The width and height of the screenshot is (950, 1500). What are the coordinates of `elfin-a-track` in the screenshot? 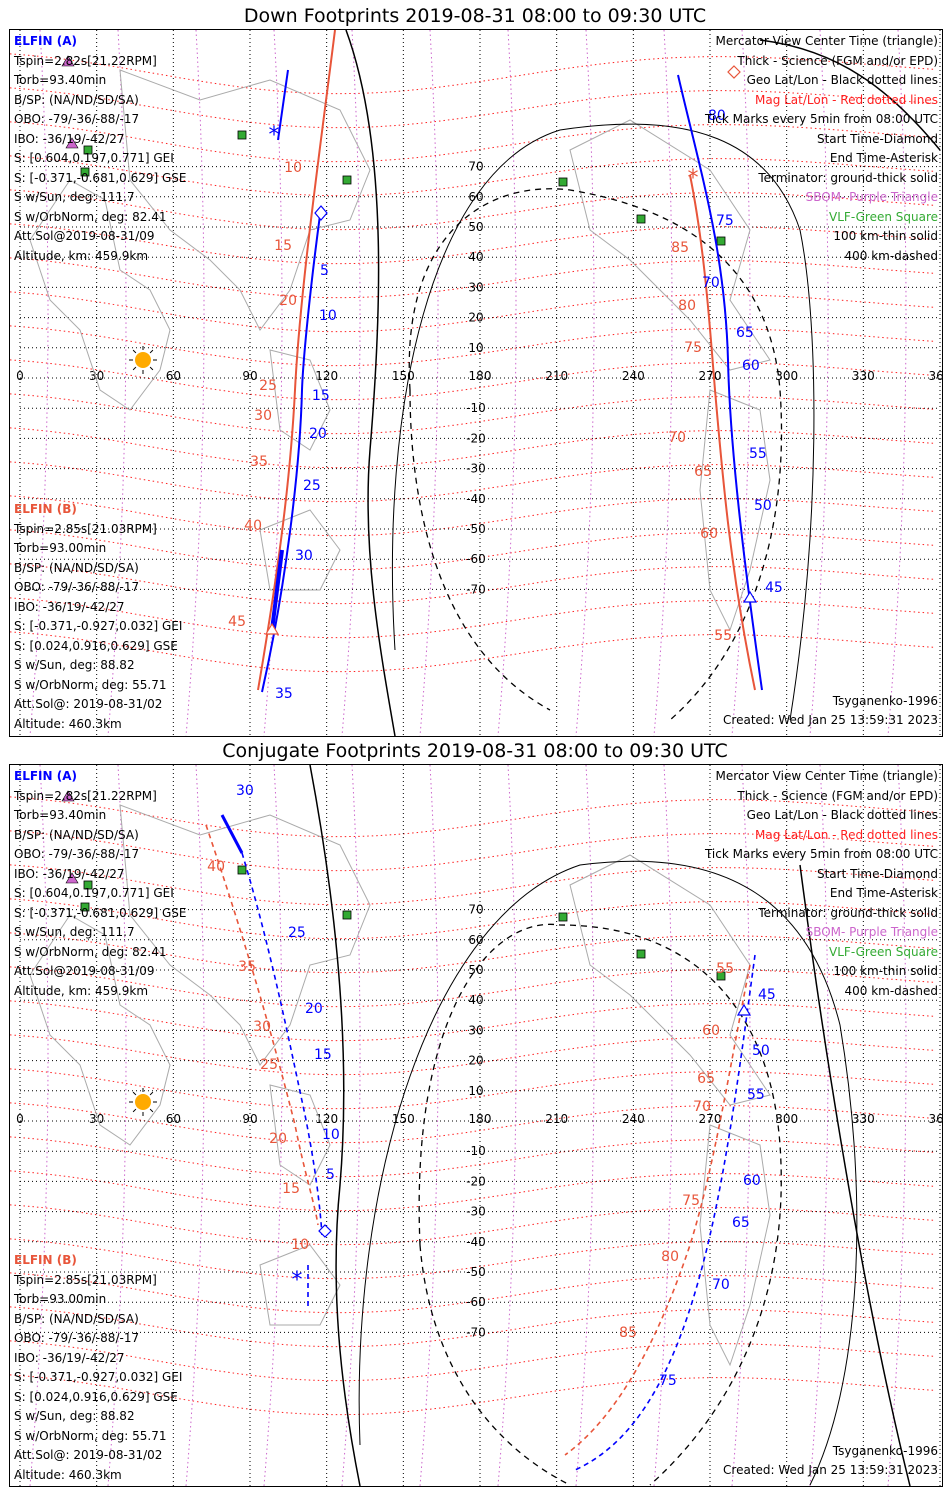 It's located at (283, 105).